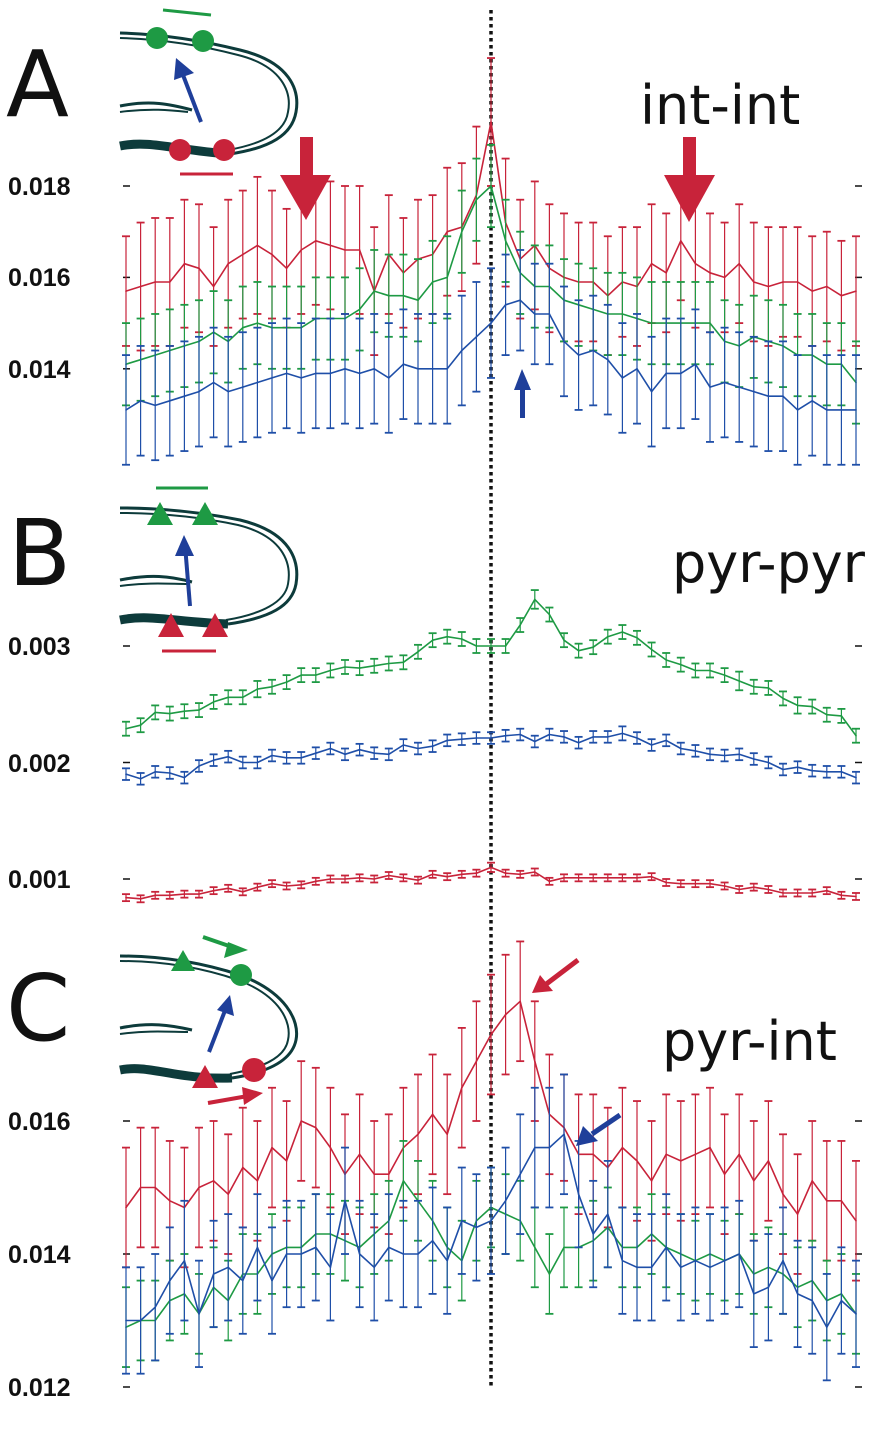 The image size is (875, 1433). What do you see at coordinates (171, 625) in the screenshot?
I see `pyramidal-red-icon` at bounding box center [171, 625].